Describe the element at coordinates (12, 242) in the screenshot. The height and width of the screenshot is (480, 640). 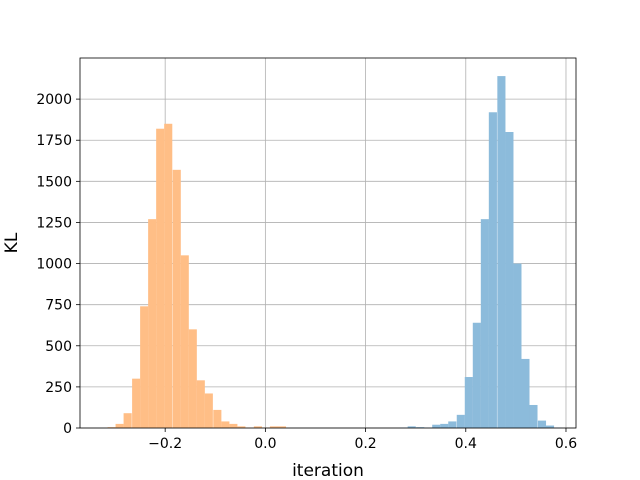
I see `y-axis-label: KL` at that location.